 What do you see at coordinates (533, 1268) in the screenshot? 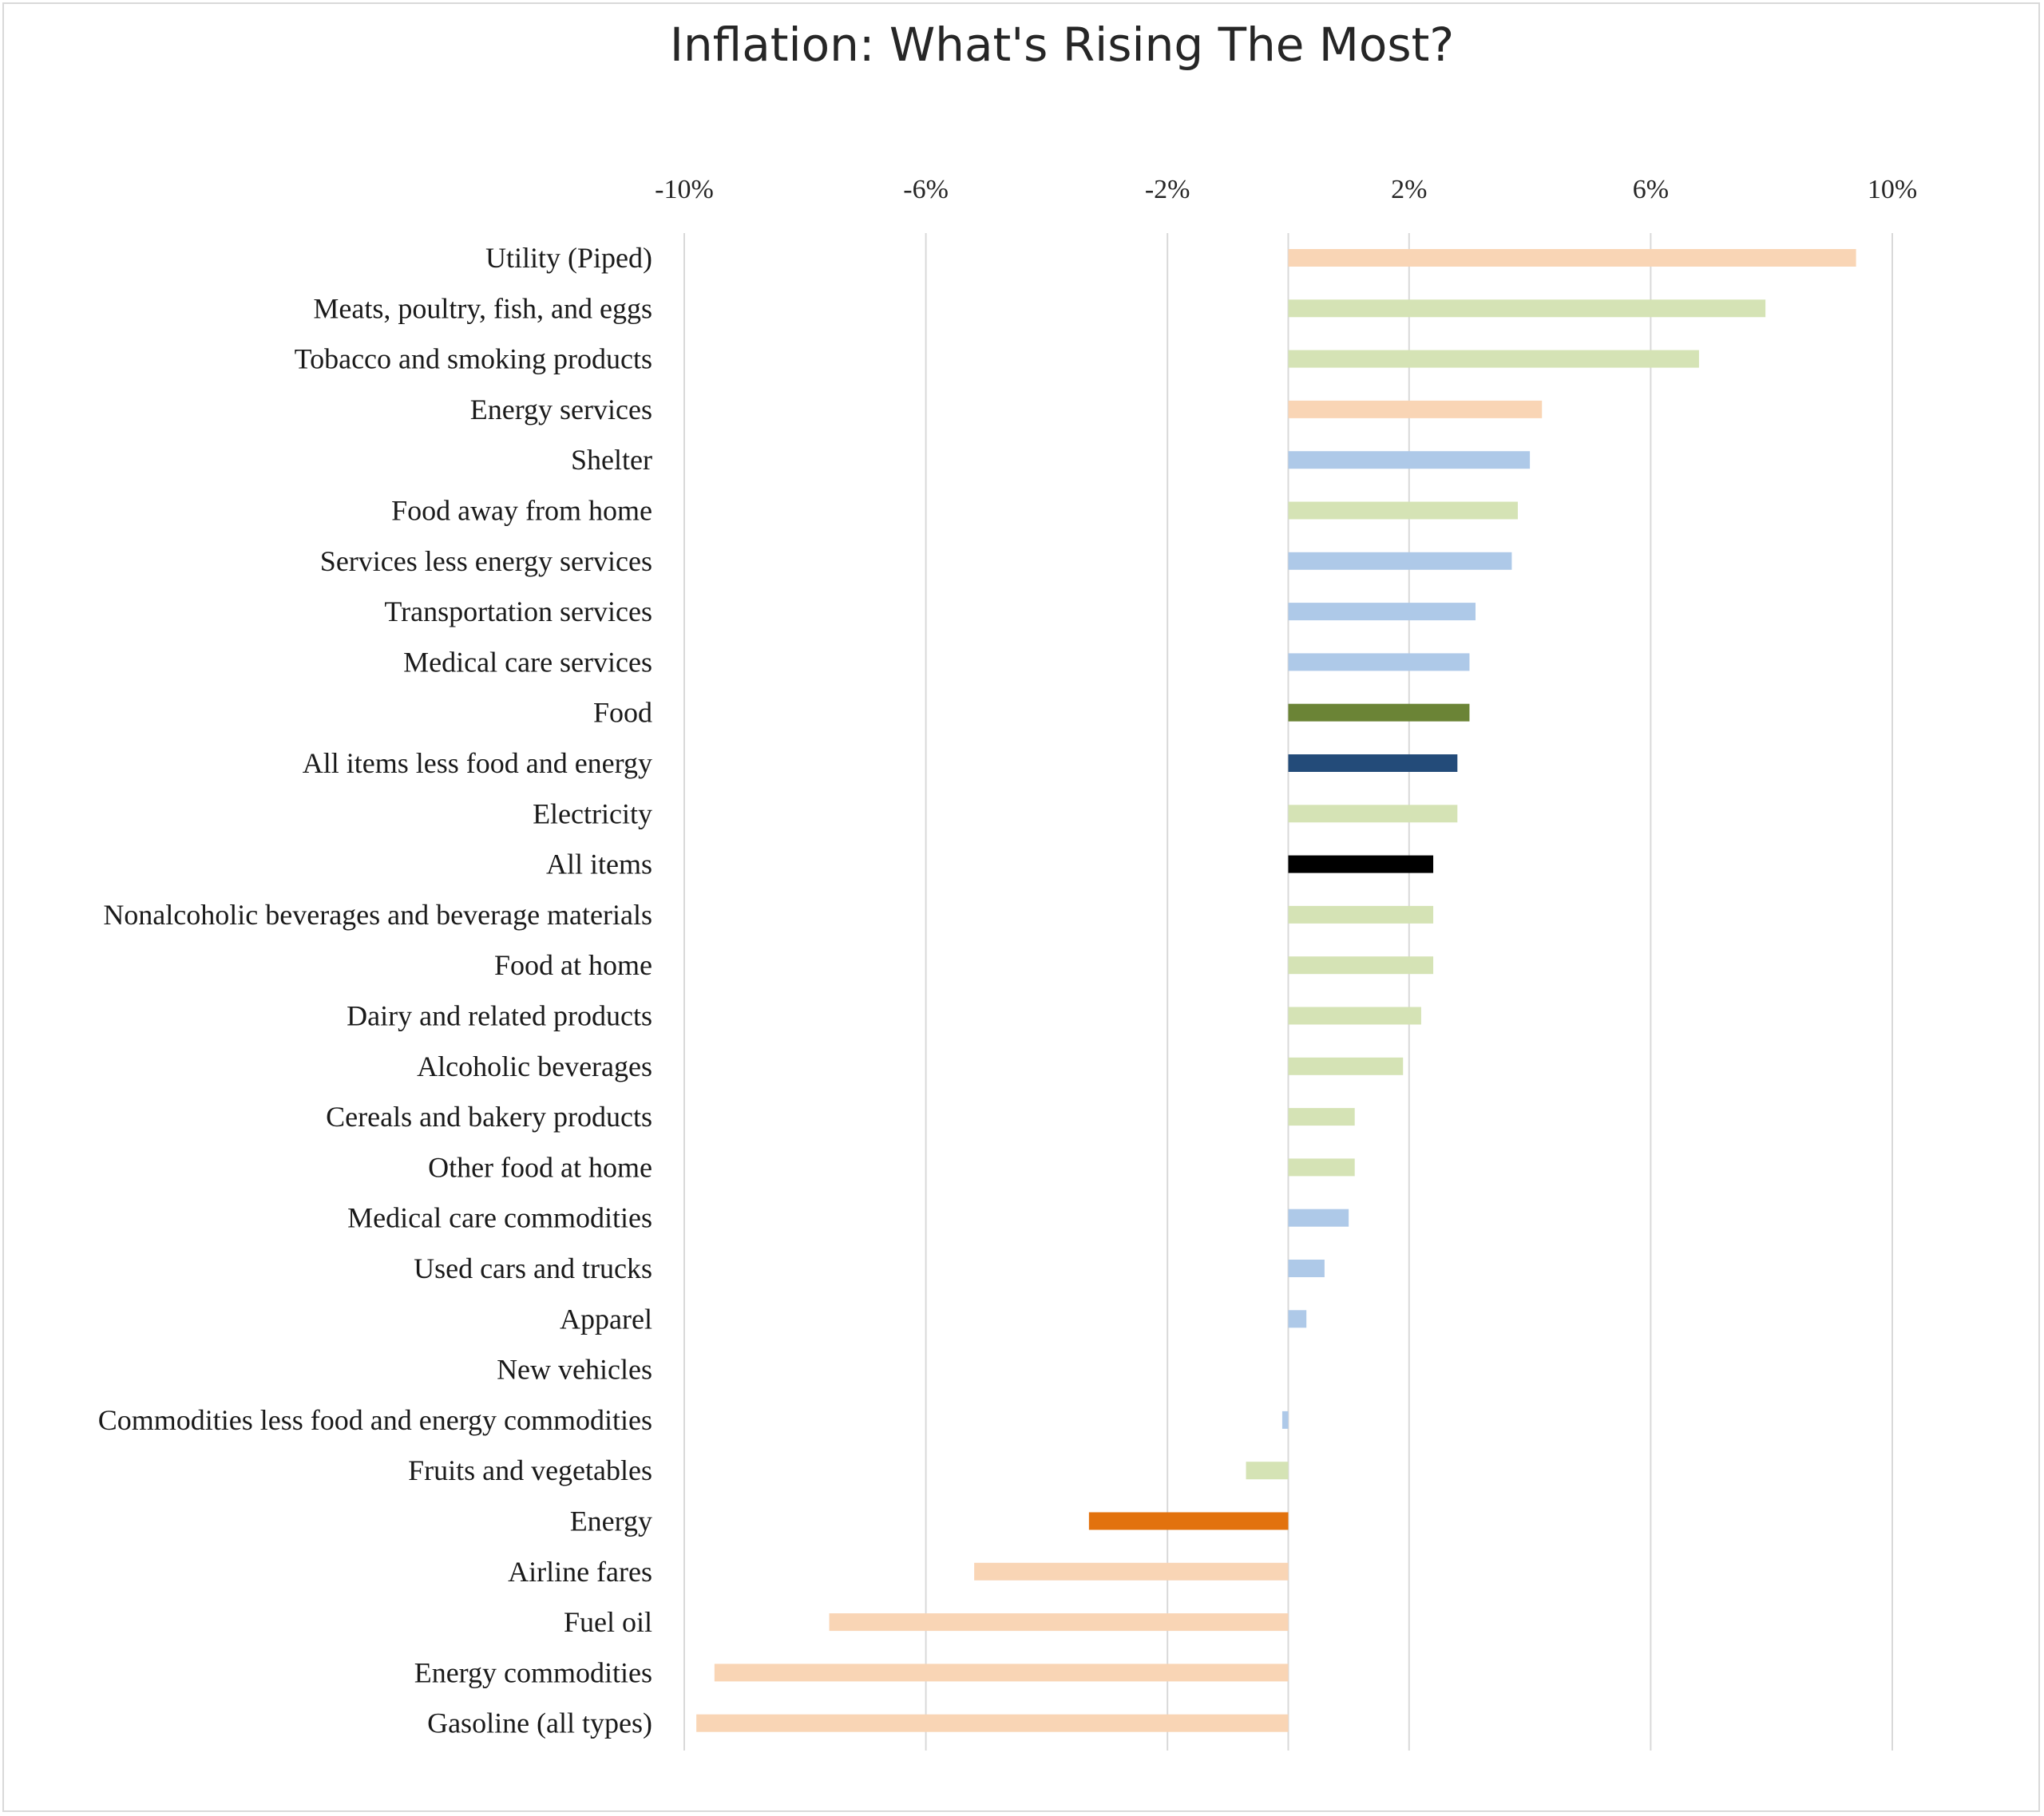
I see `category-label: Used cars and trucks` at bounding box center [533, 1268].